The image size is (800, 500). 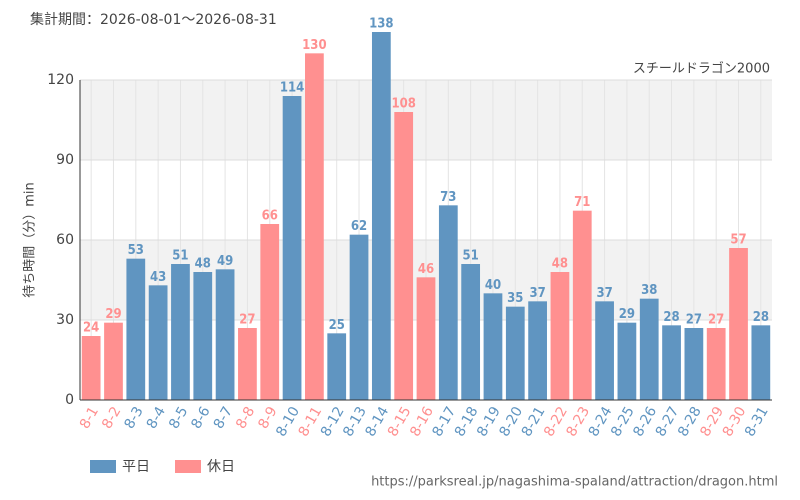 I want to click on y-axis-label: 待ち時間（分）min, so click(x=30, y=240).